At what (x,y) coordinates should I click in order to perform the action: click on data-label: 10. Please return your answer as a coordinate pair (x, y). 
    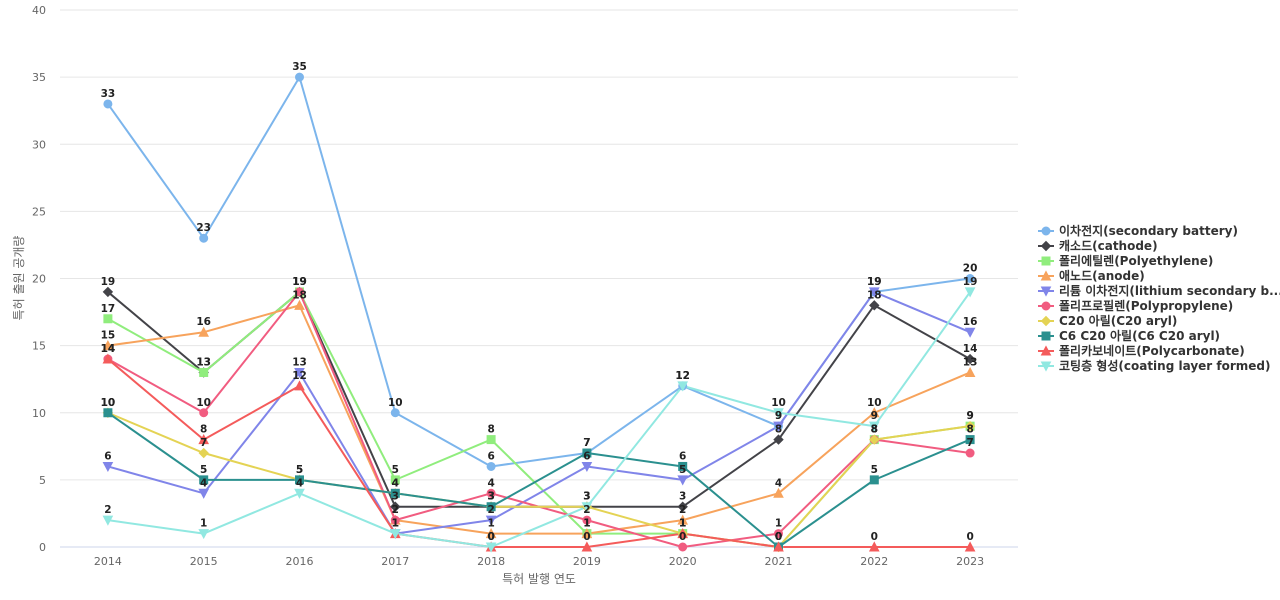
    Looking at the image, I should click on (395, 403).